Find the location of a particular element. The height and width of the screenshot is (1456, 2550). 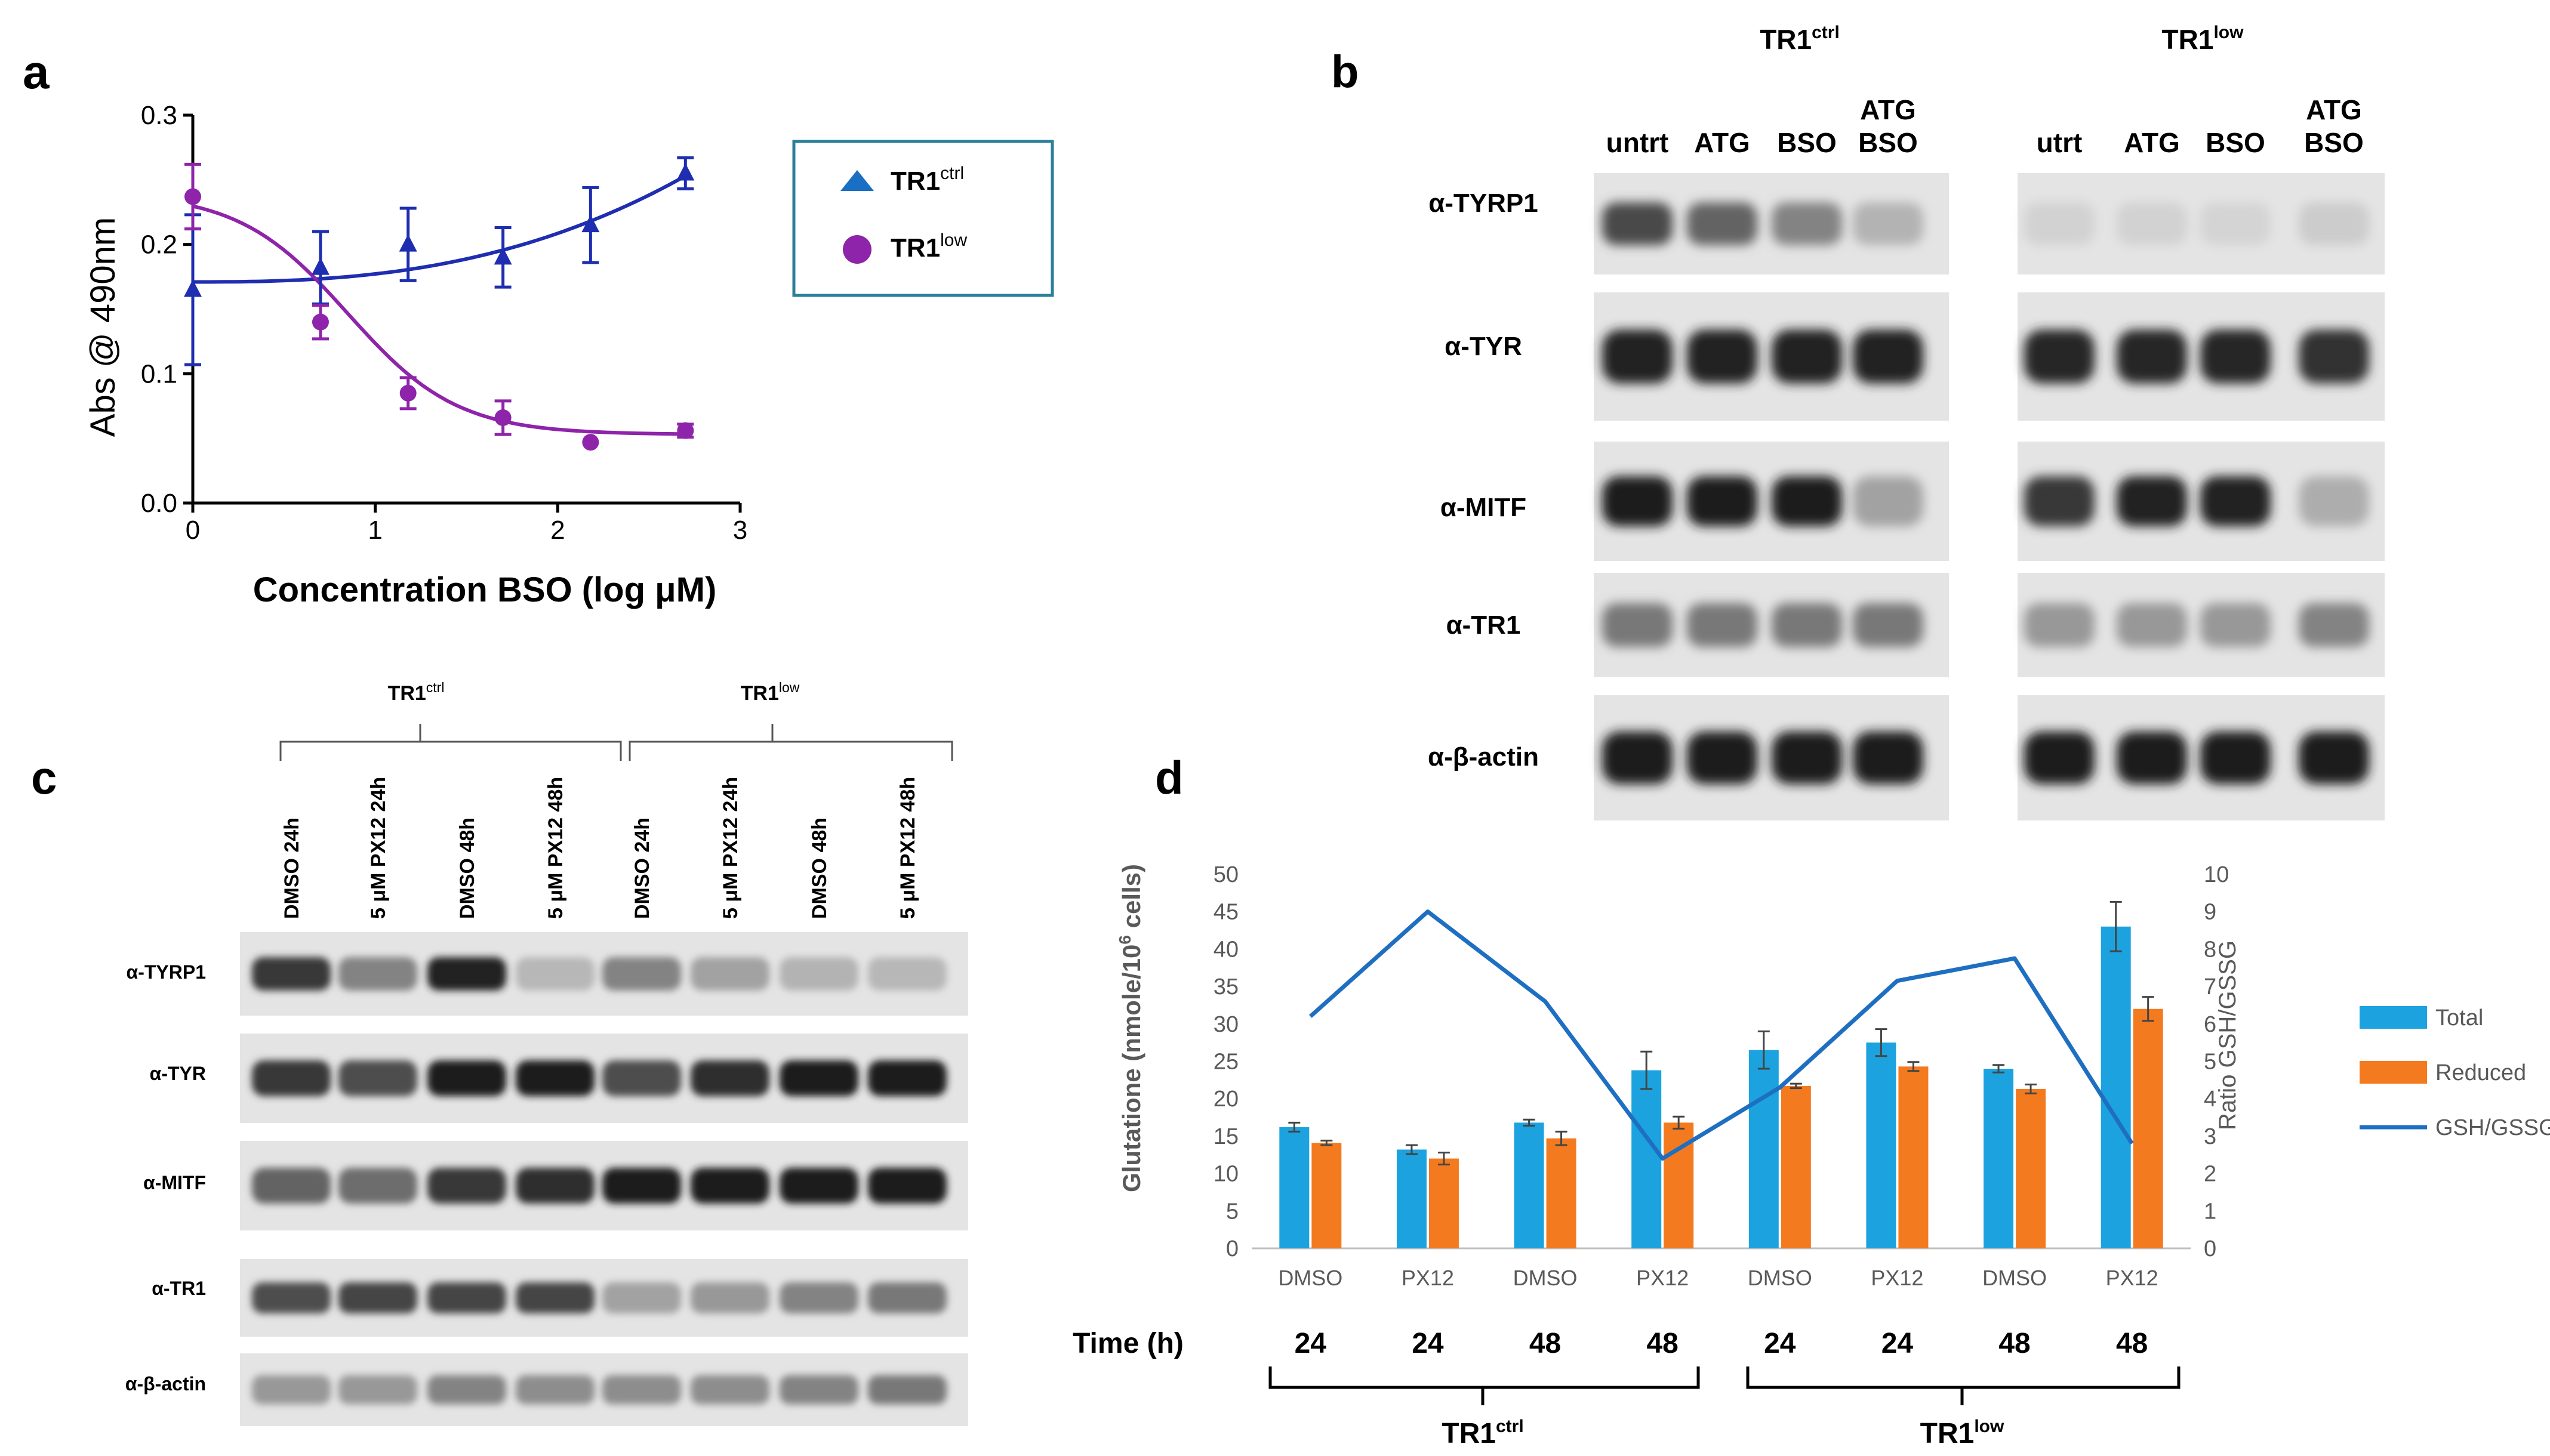

y-tick-label: 0.1 is located at coordinates (159, 373).